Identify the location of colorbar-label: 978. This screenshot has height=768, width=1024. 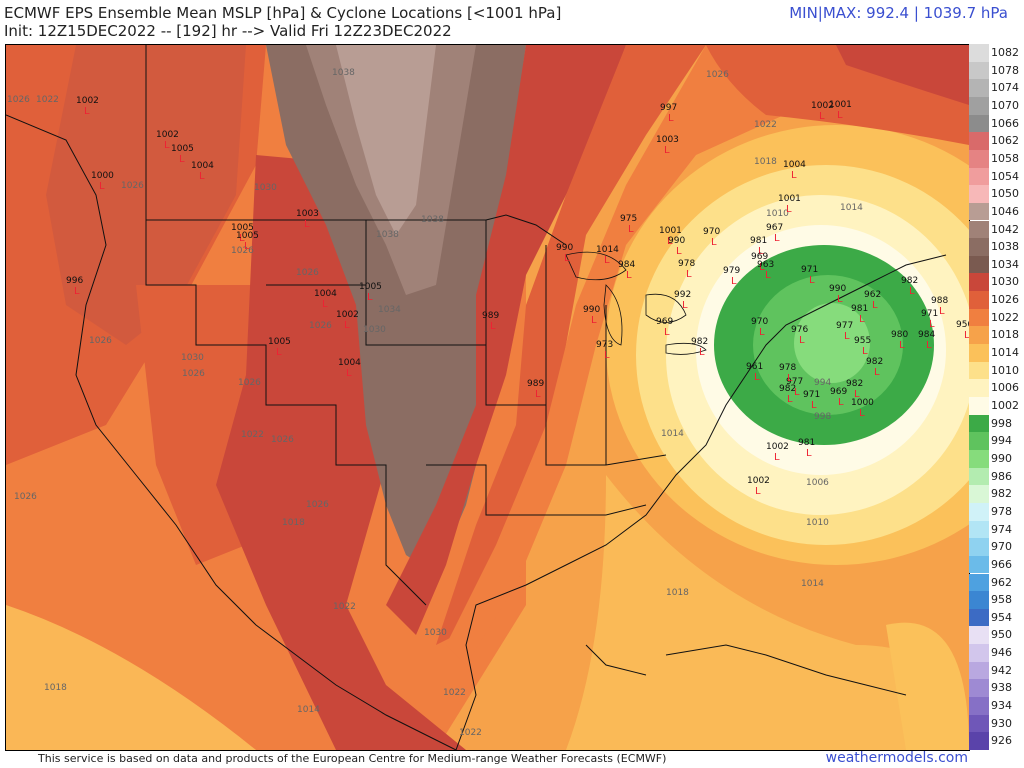
(1001, 511).